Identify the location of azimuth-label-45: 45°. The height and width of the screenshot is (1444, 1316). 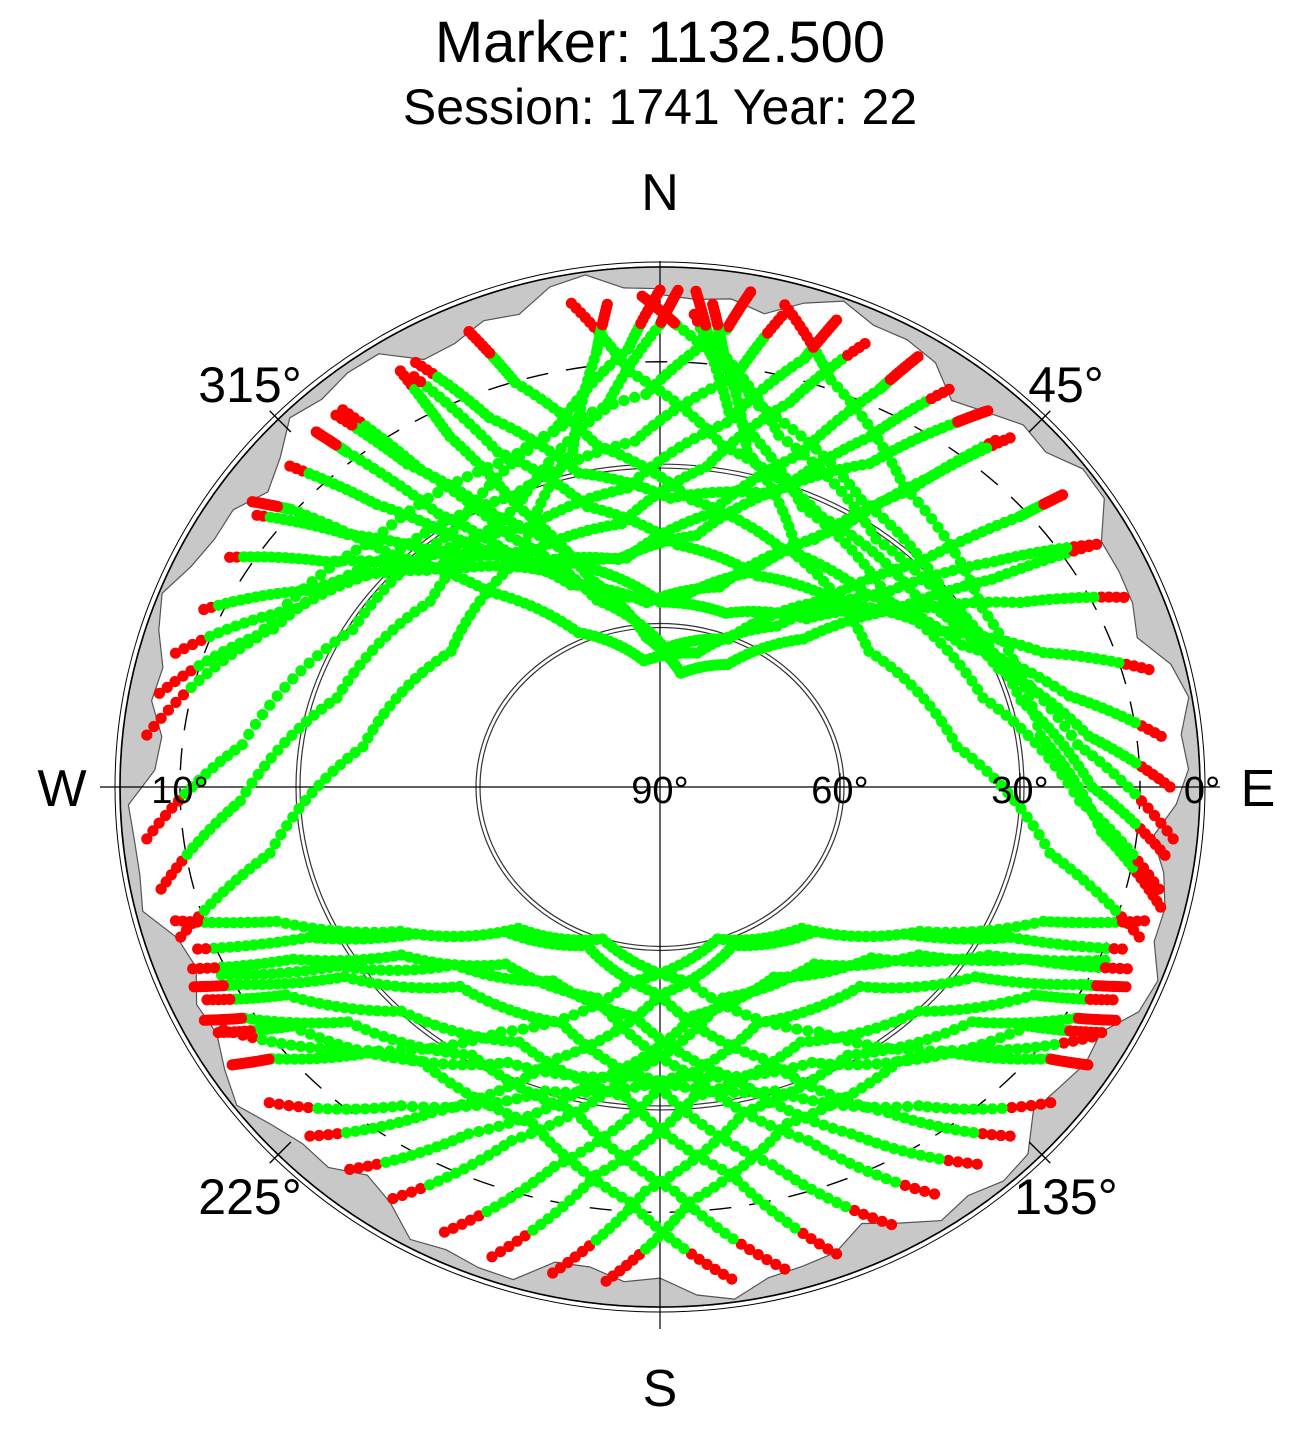
(1066, 385).